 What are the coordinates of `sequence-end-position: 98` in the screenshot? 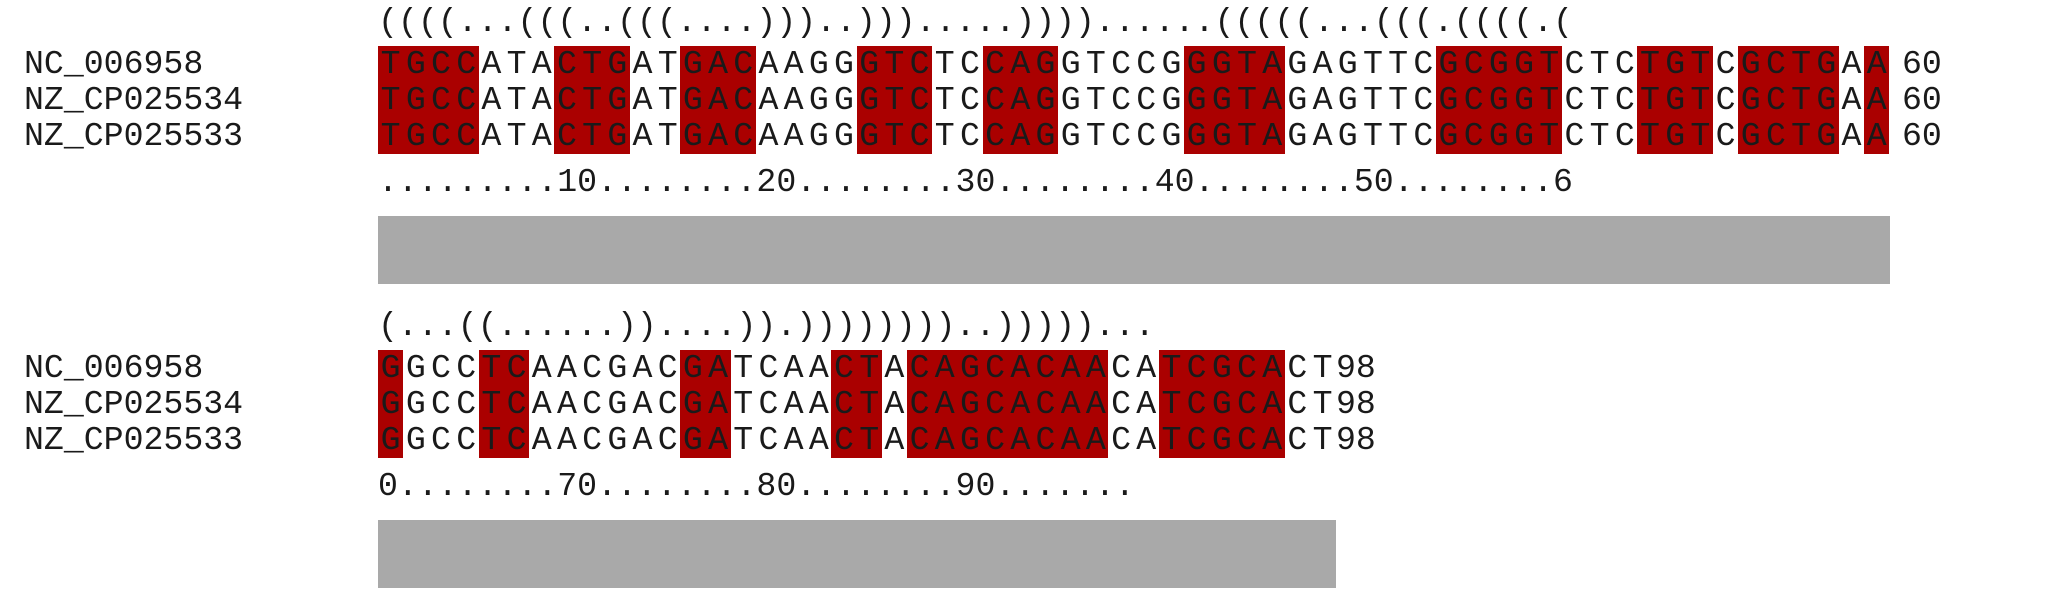 It's located at (1356, 368).